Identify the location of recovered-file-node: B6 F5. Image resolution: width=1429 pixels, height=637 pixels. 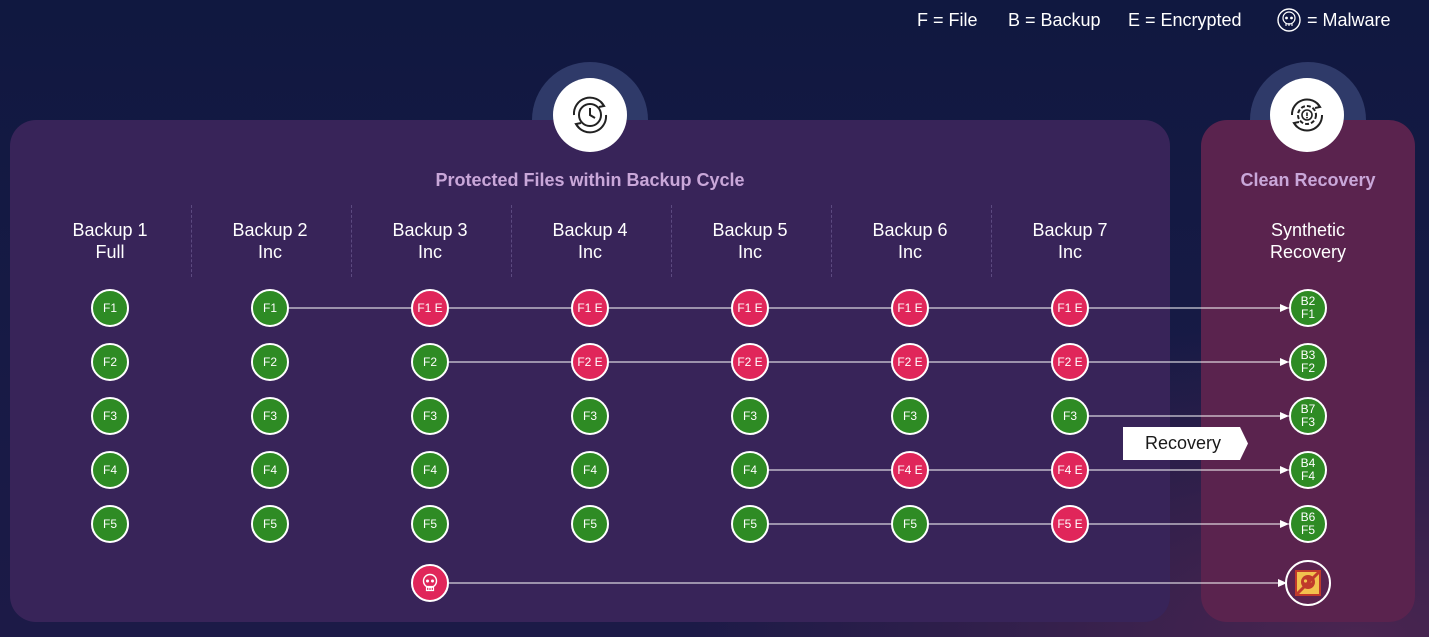
(1308, 524).